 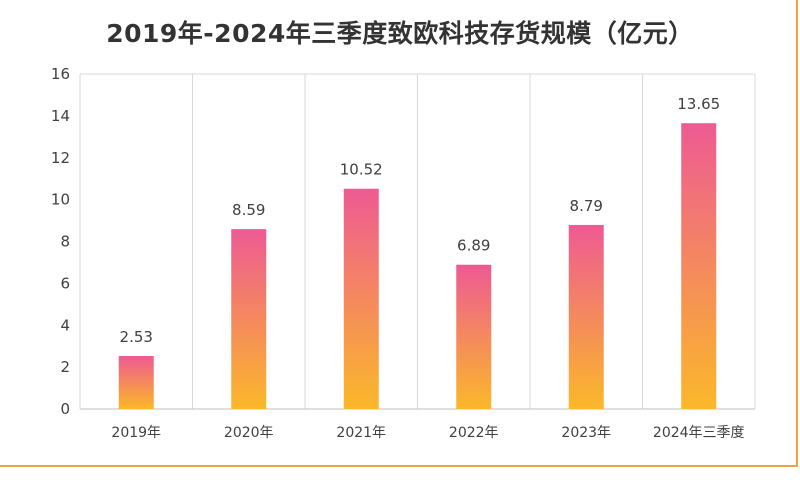 I want to click on y-tick-label: 14, so click(x=60, y=116).